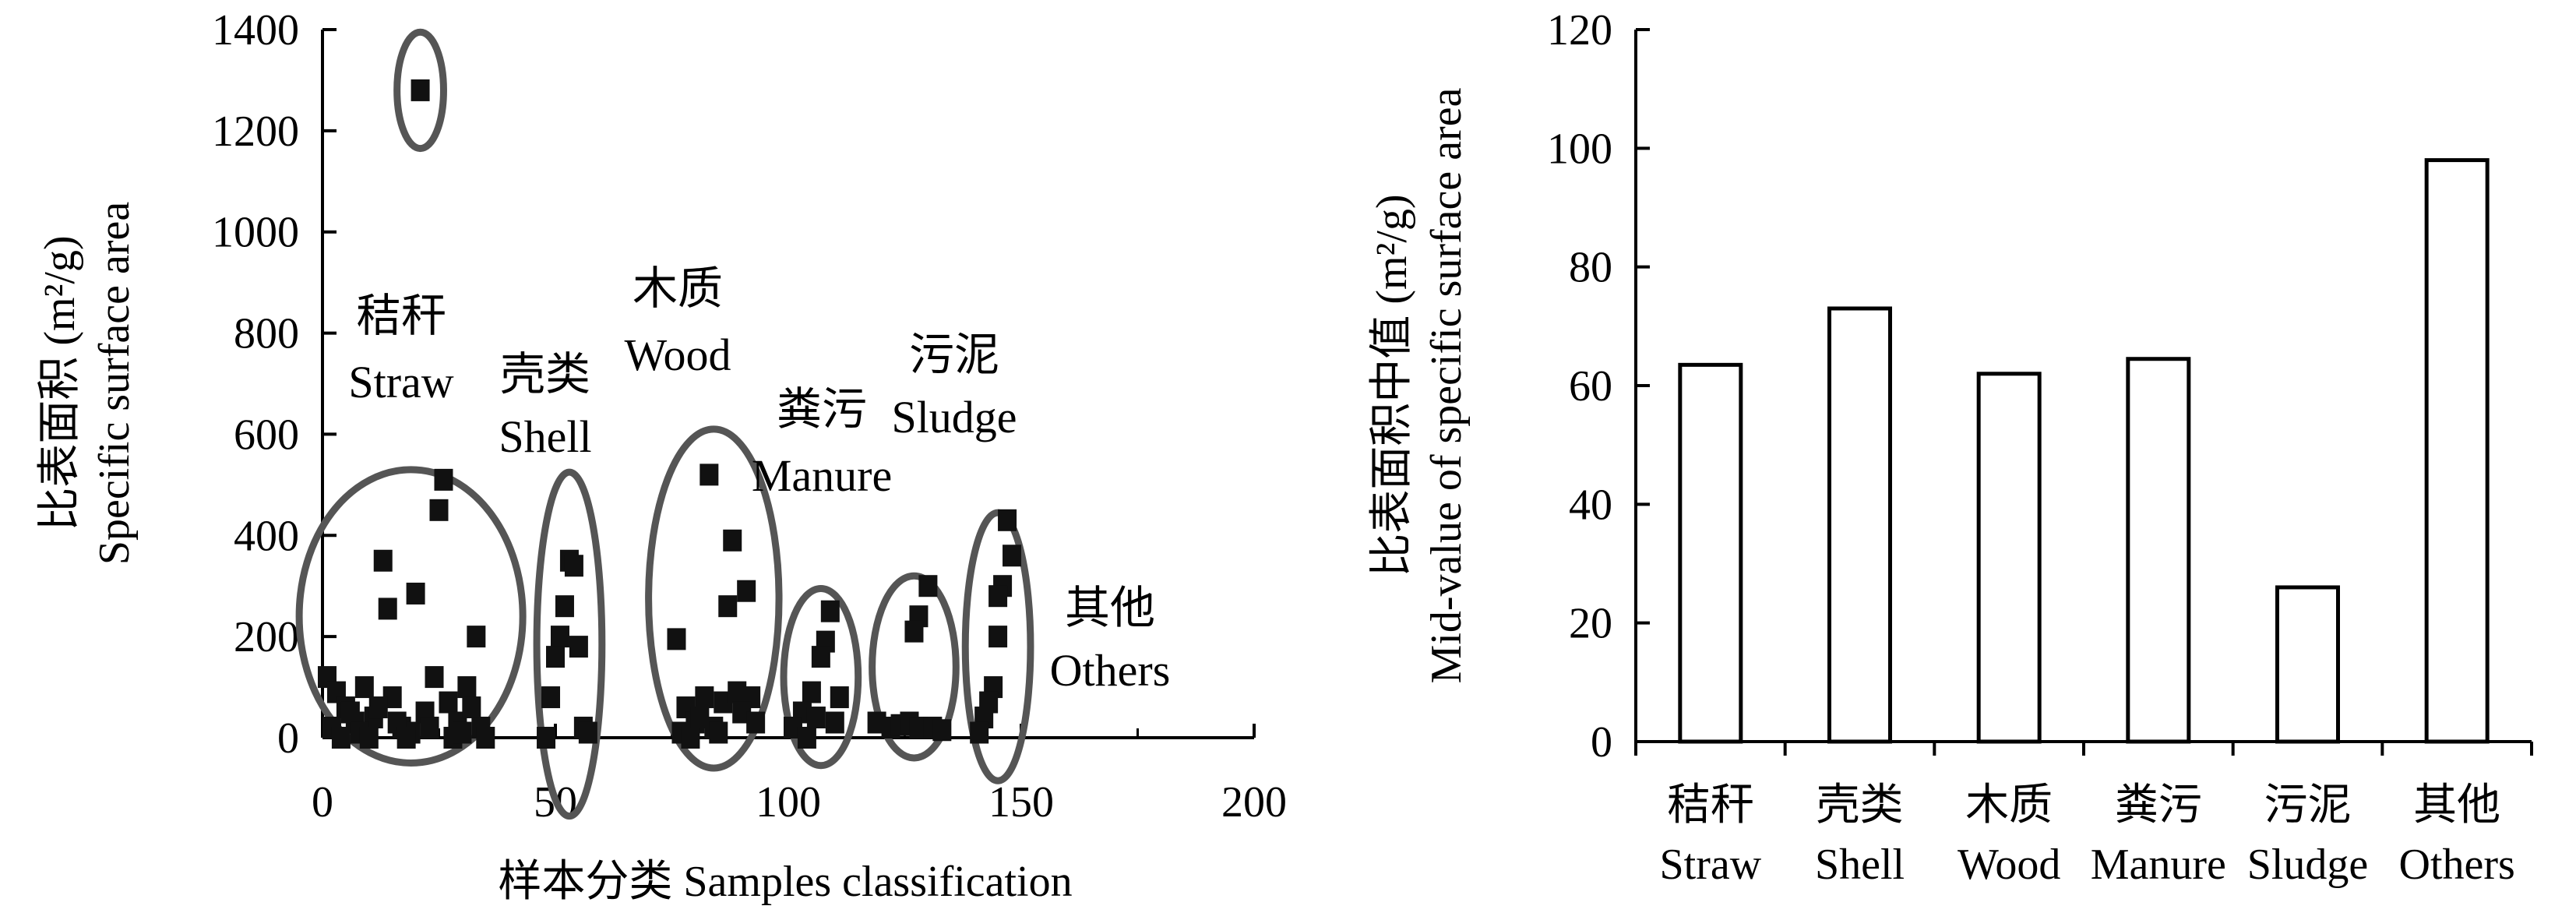 The image size is (2576, 920). What do you see at coordinates (266, 536) in the screenshot?
I see `scatter-y-tick-label: 400` at bounding box center [266, 536].